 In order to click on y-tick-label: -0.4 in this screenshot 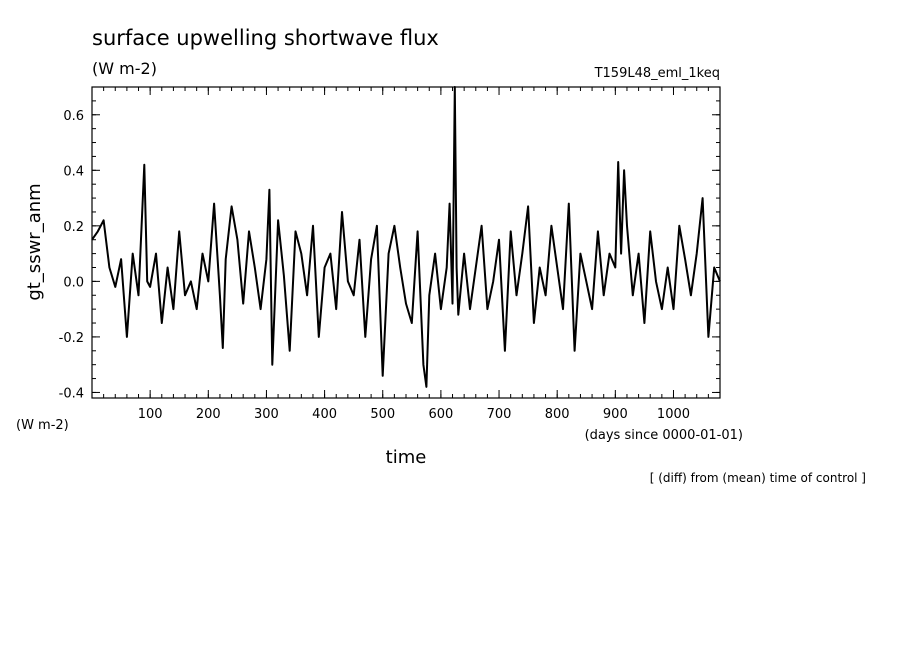, I will do `click(71, 393)`.